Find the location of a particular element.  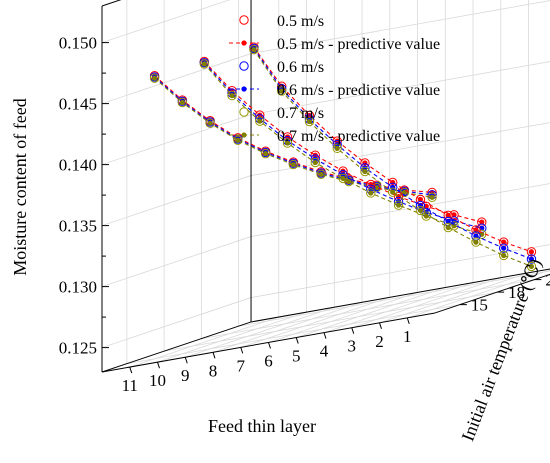

y-axis-label: Initial air temperature (℃) is located at coordinates (501, 350).